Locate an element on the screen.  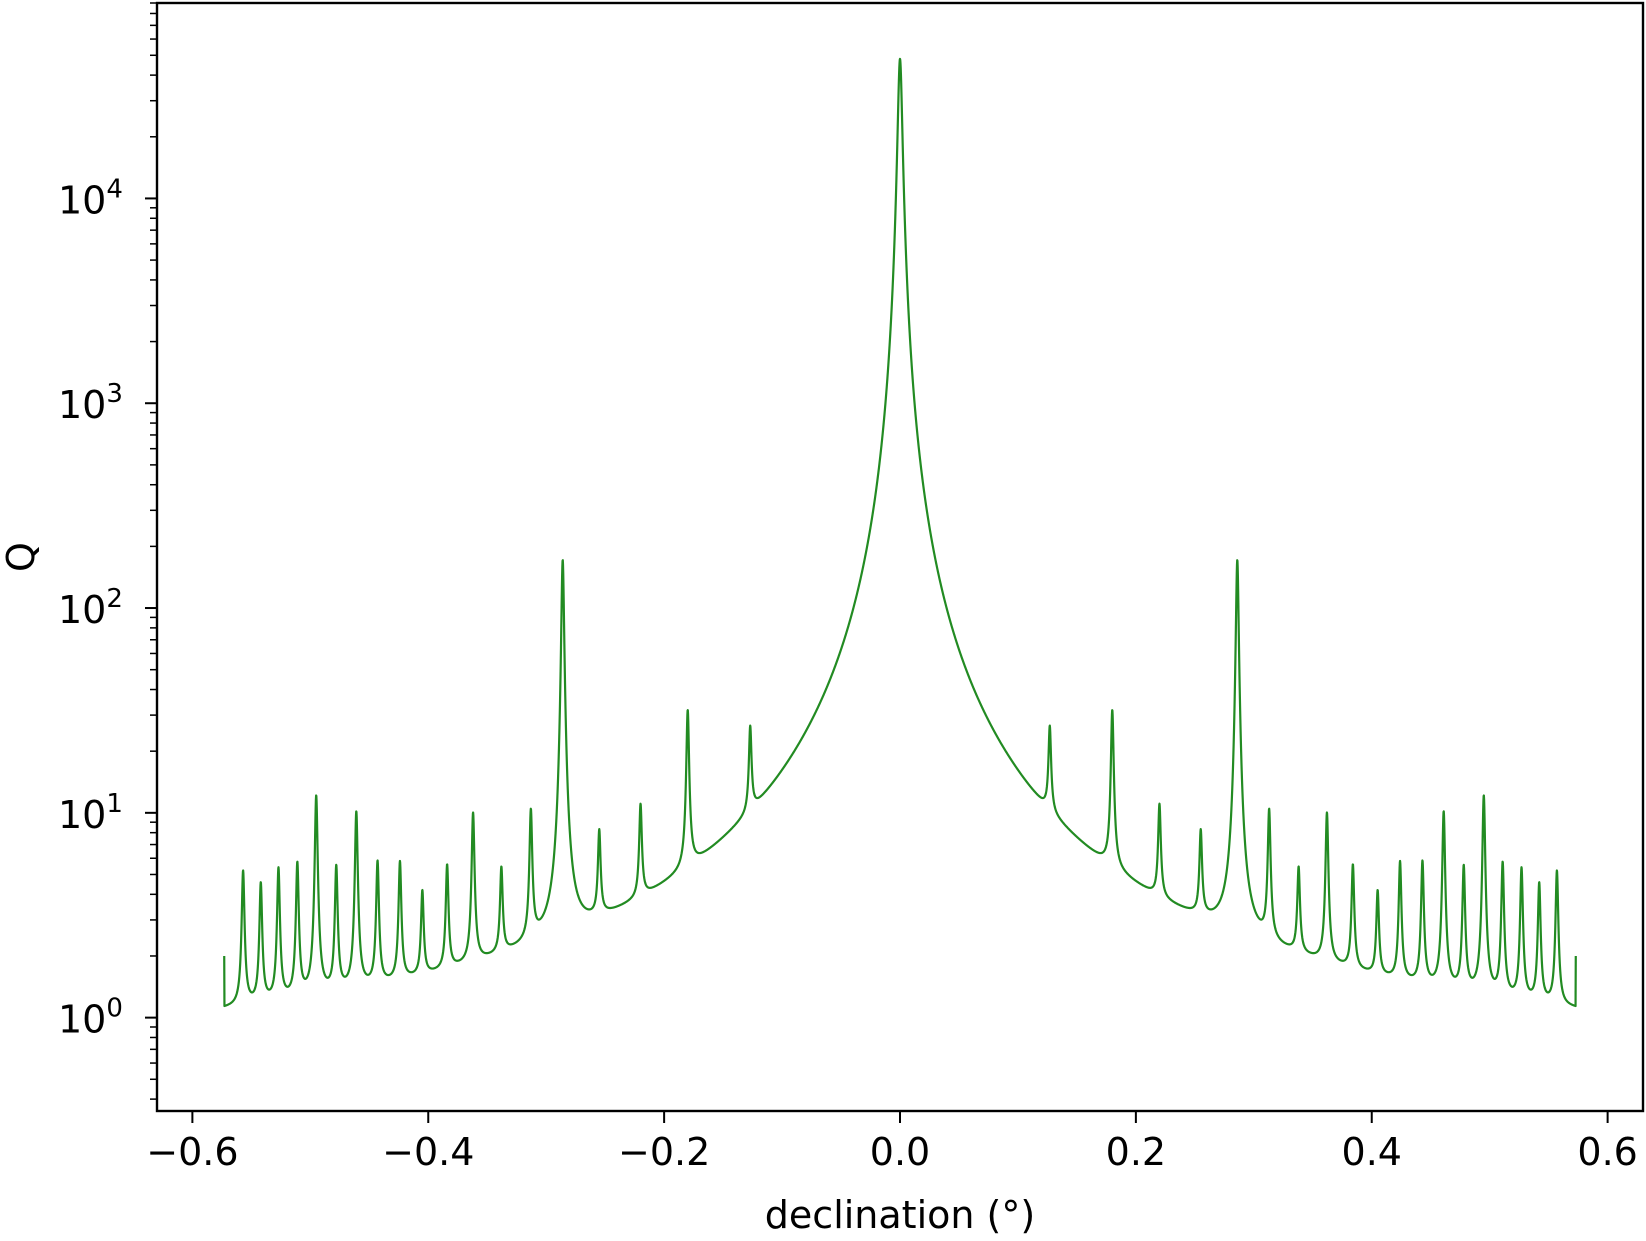
y-tick-label: 10⁰ is located at coordinates (90, 1018).